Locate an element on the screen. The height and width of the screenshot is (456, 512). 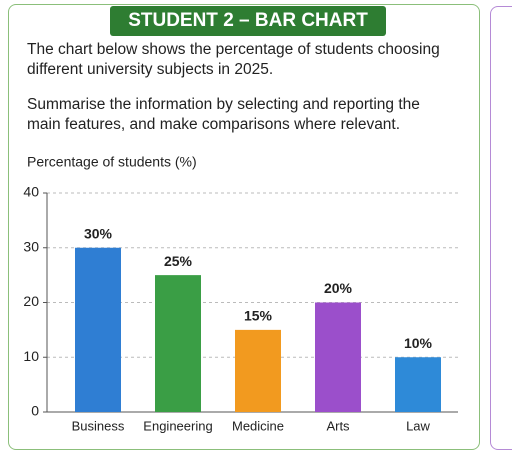
value-label: 25% is located at coordinates (178, 261).